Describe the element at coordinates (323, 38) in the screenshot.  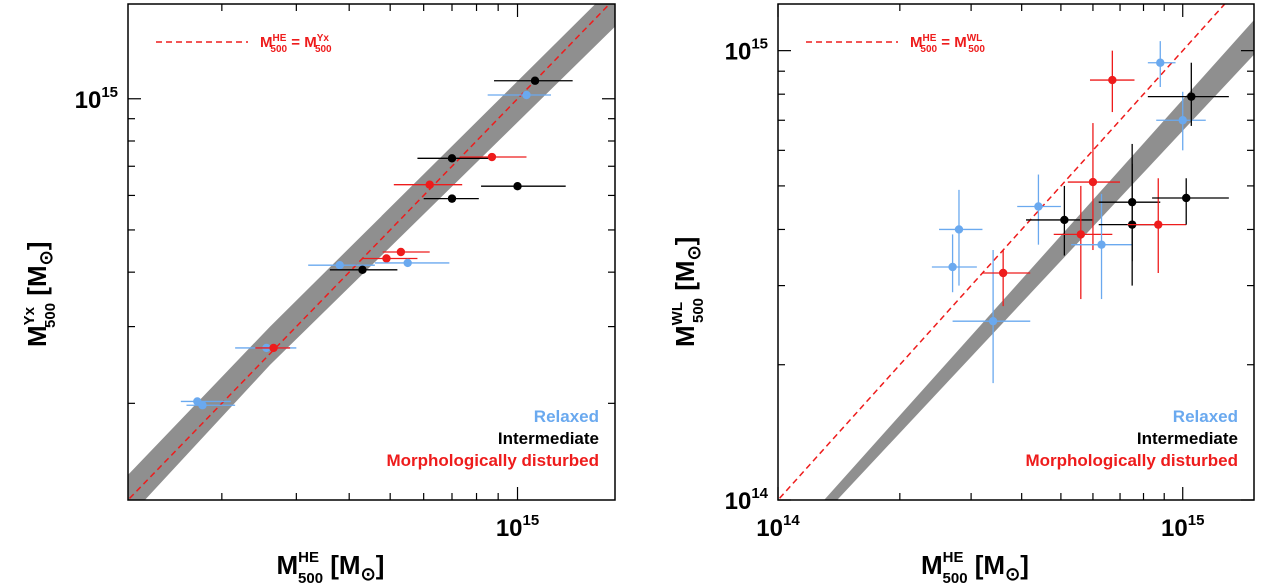
I see `legend-rhs-sup: Yx` at that location.